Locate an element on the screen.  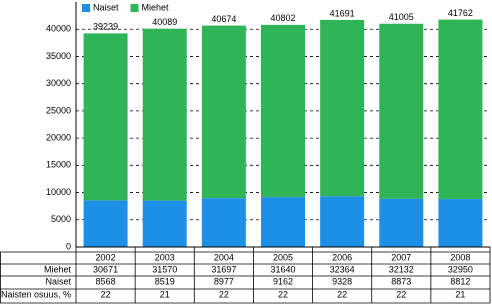
table-cell: 30671 is located at coordinates (105, 269).